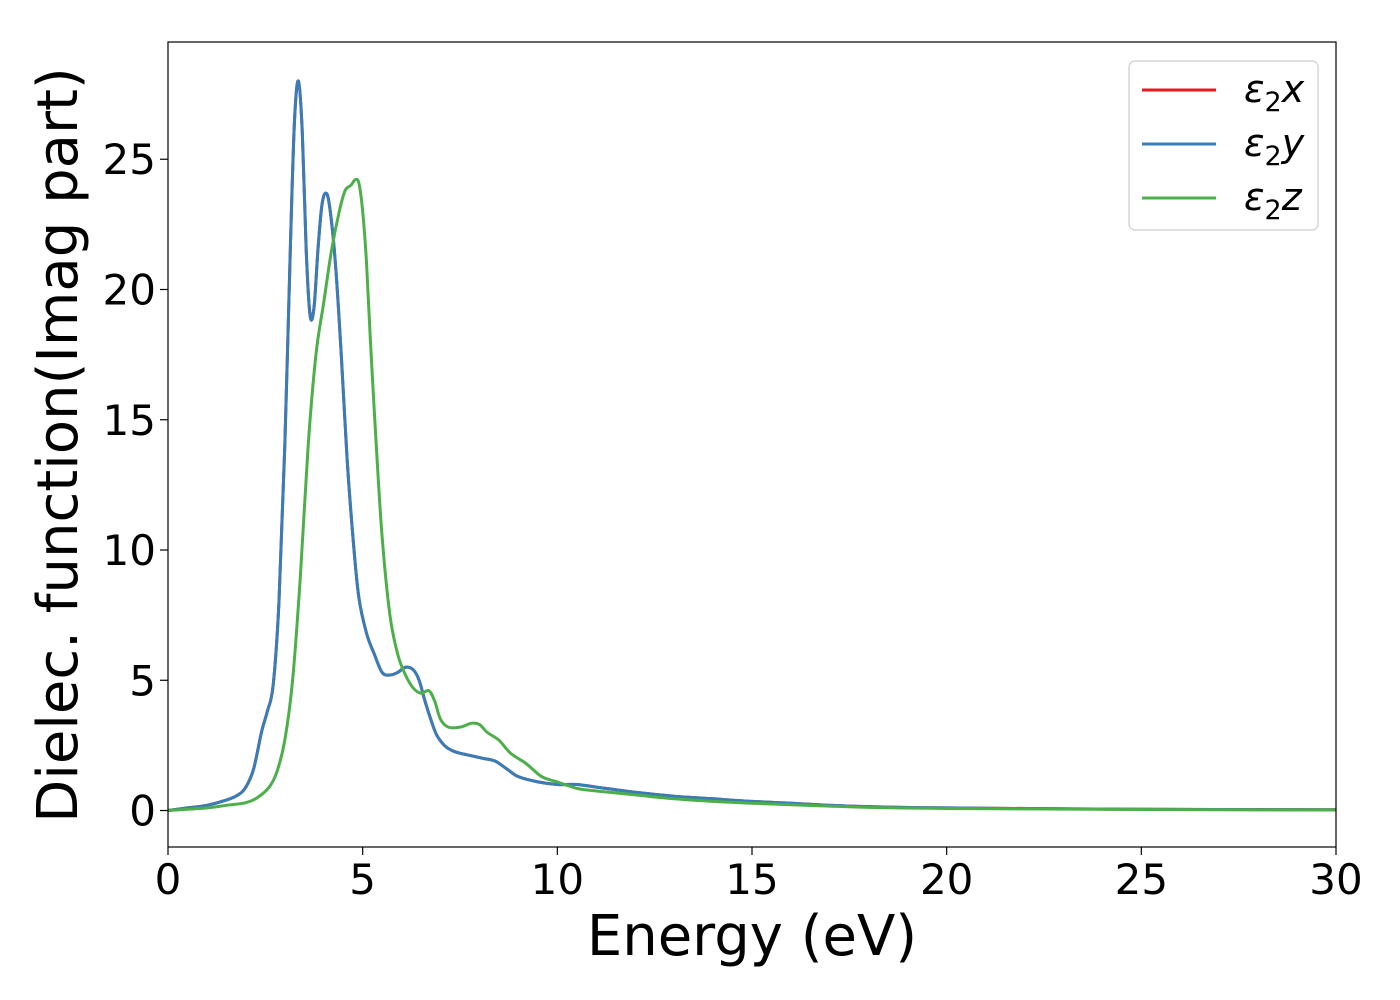  I want to click on legend-label-z: ε2z, so click(1273, 200).